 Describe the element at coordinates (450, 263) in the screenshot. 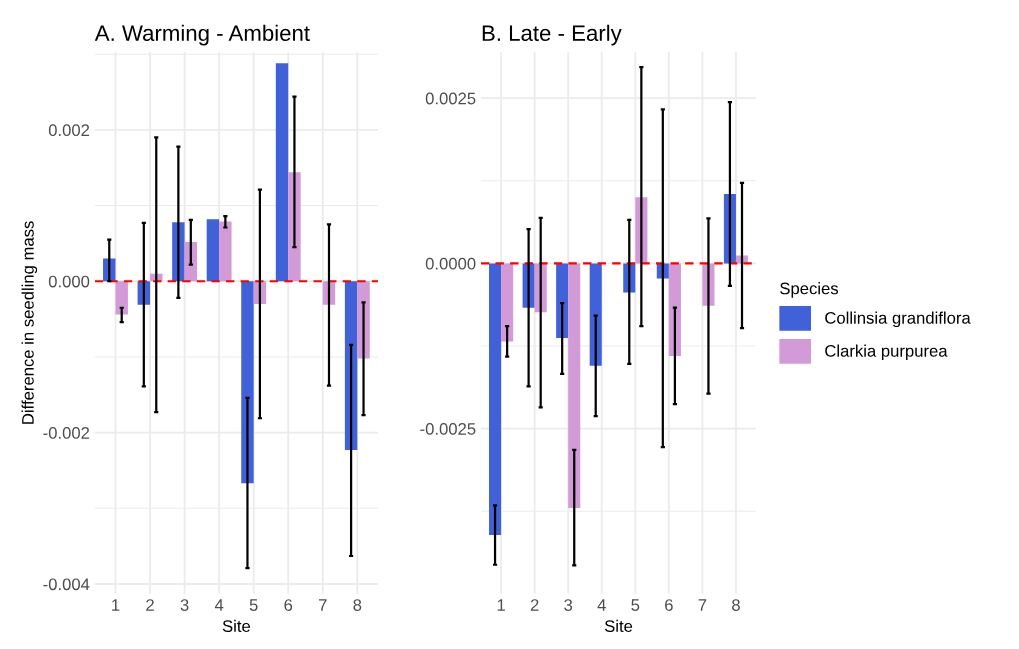

I see `y-tick-label: 0.0000` at that location.